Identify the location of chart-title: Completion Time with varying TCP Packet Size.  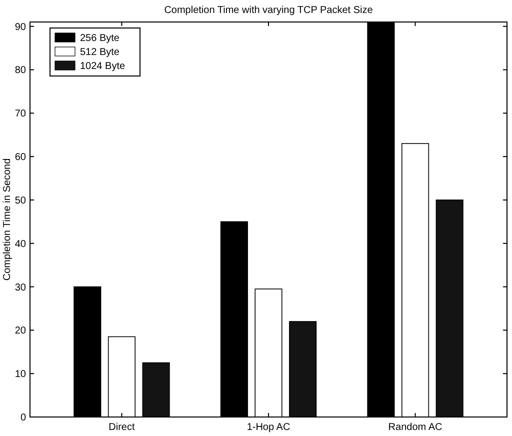
(269, 10).